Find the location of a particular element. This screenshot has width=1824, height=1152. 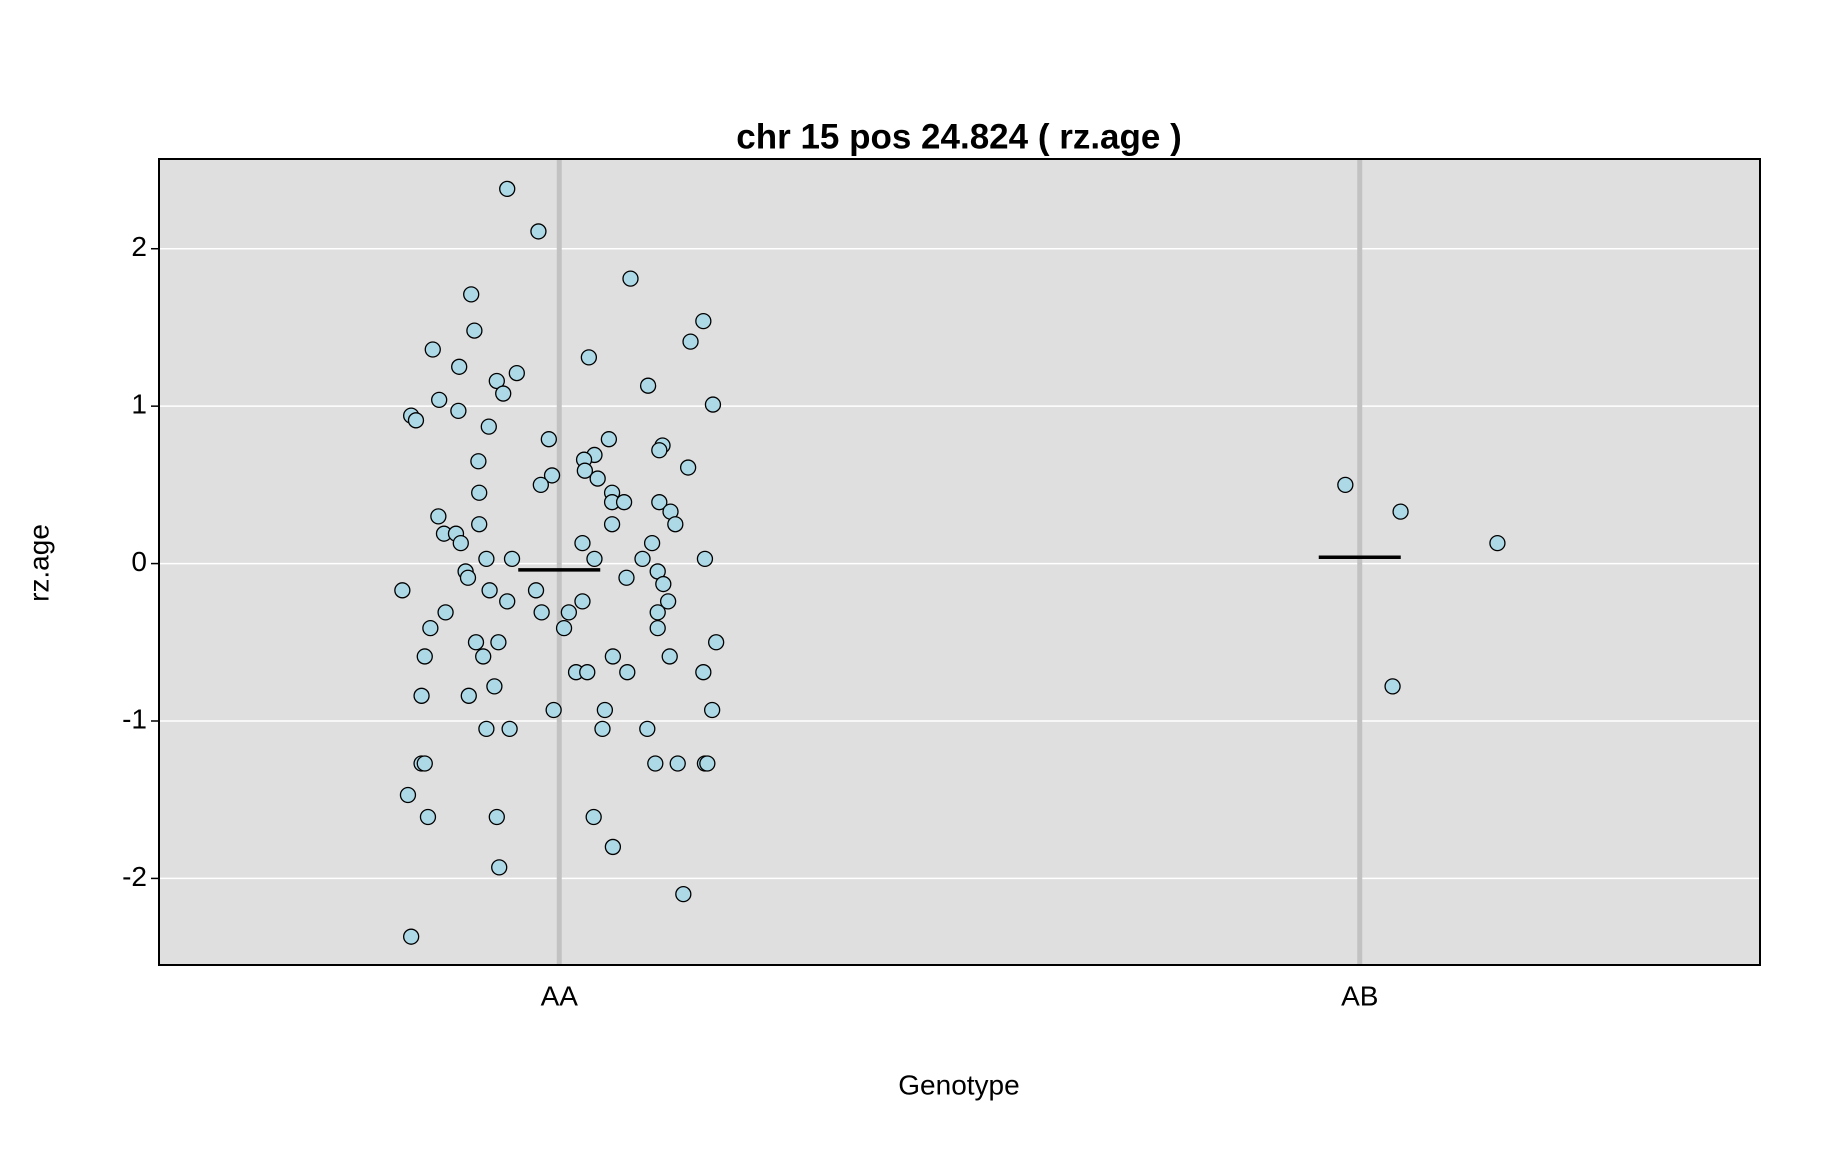

y-axis-label: rz.age is located at coordinates (38, 563).